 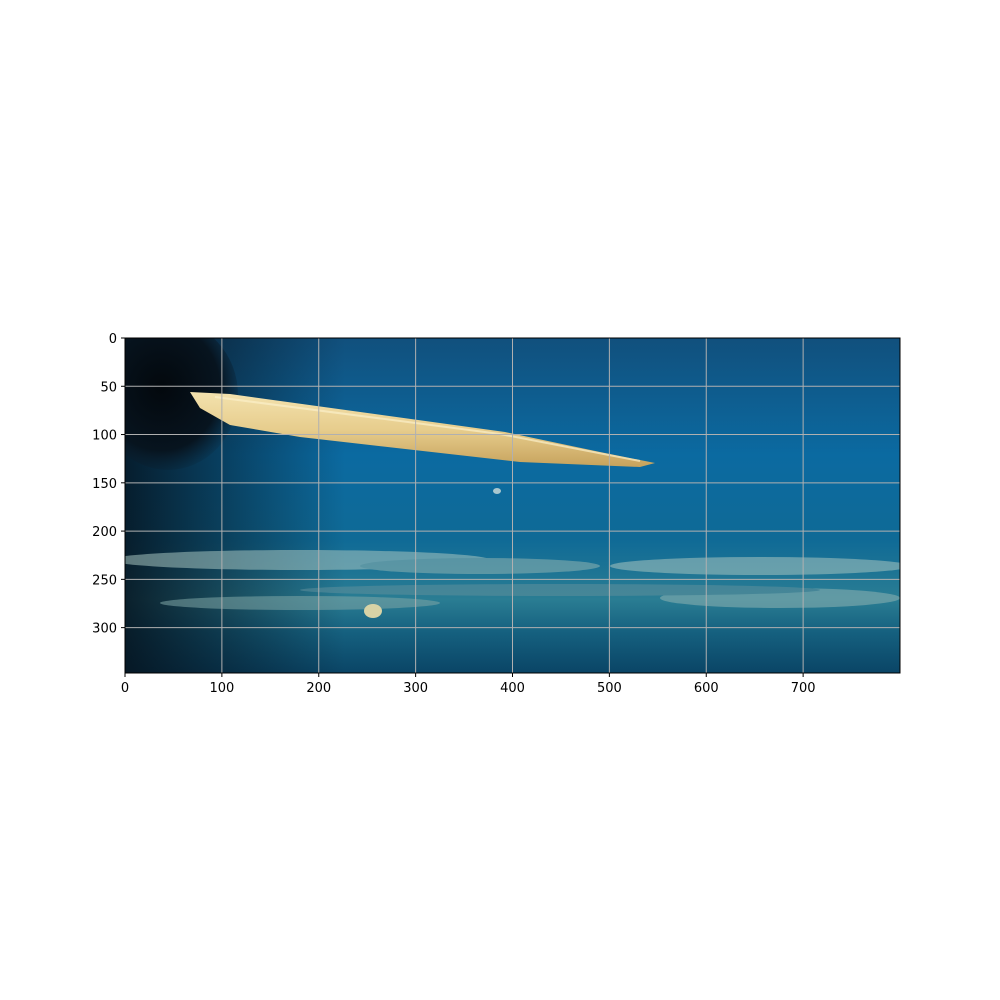 What do you see at coordinates (125, 688) in the screenshot?
I see `x-tick-label: 0` at bounding box center [125, 688].